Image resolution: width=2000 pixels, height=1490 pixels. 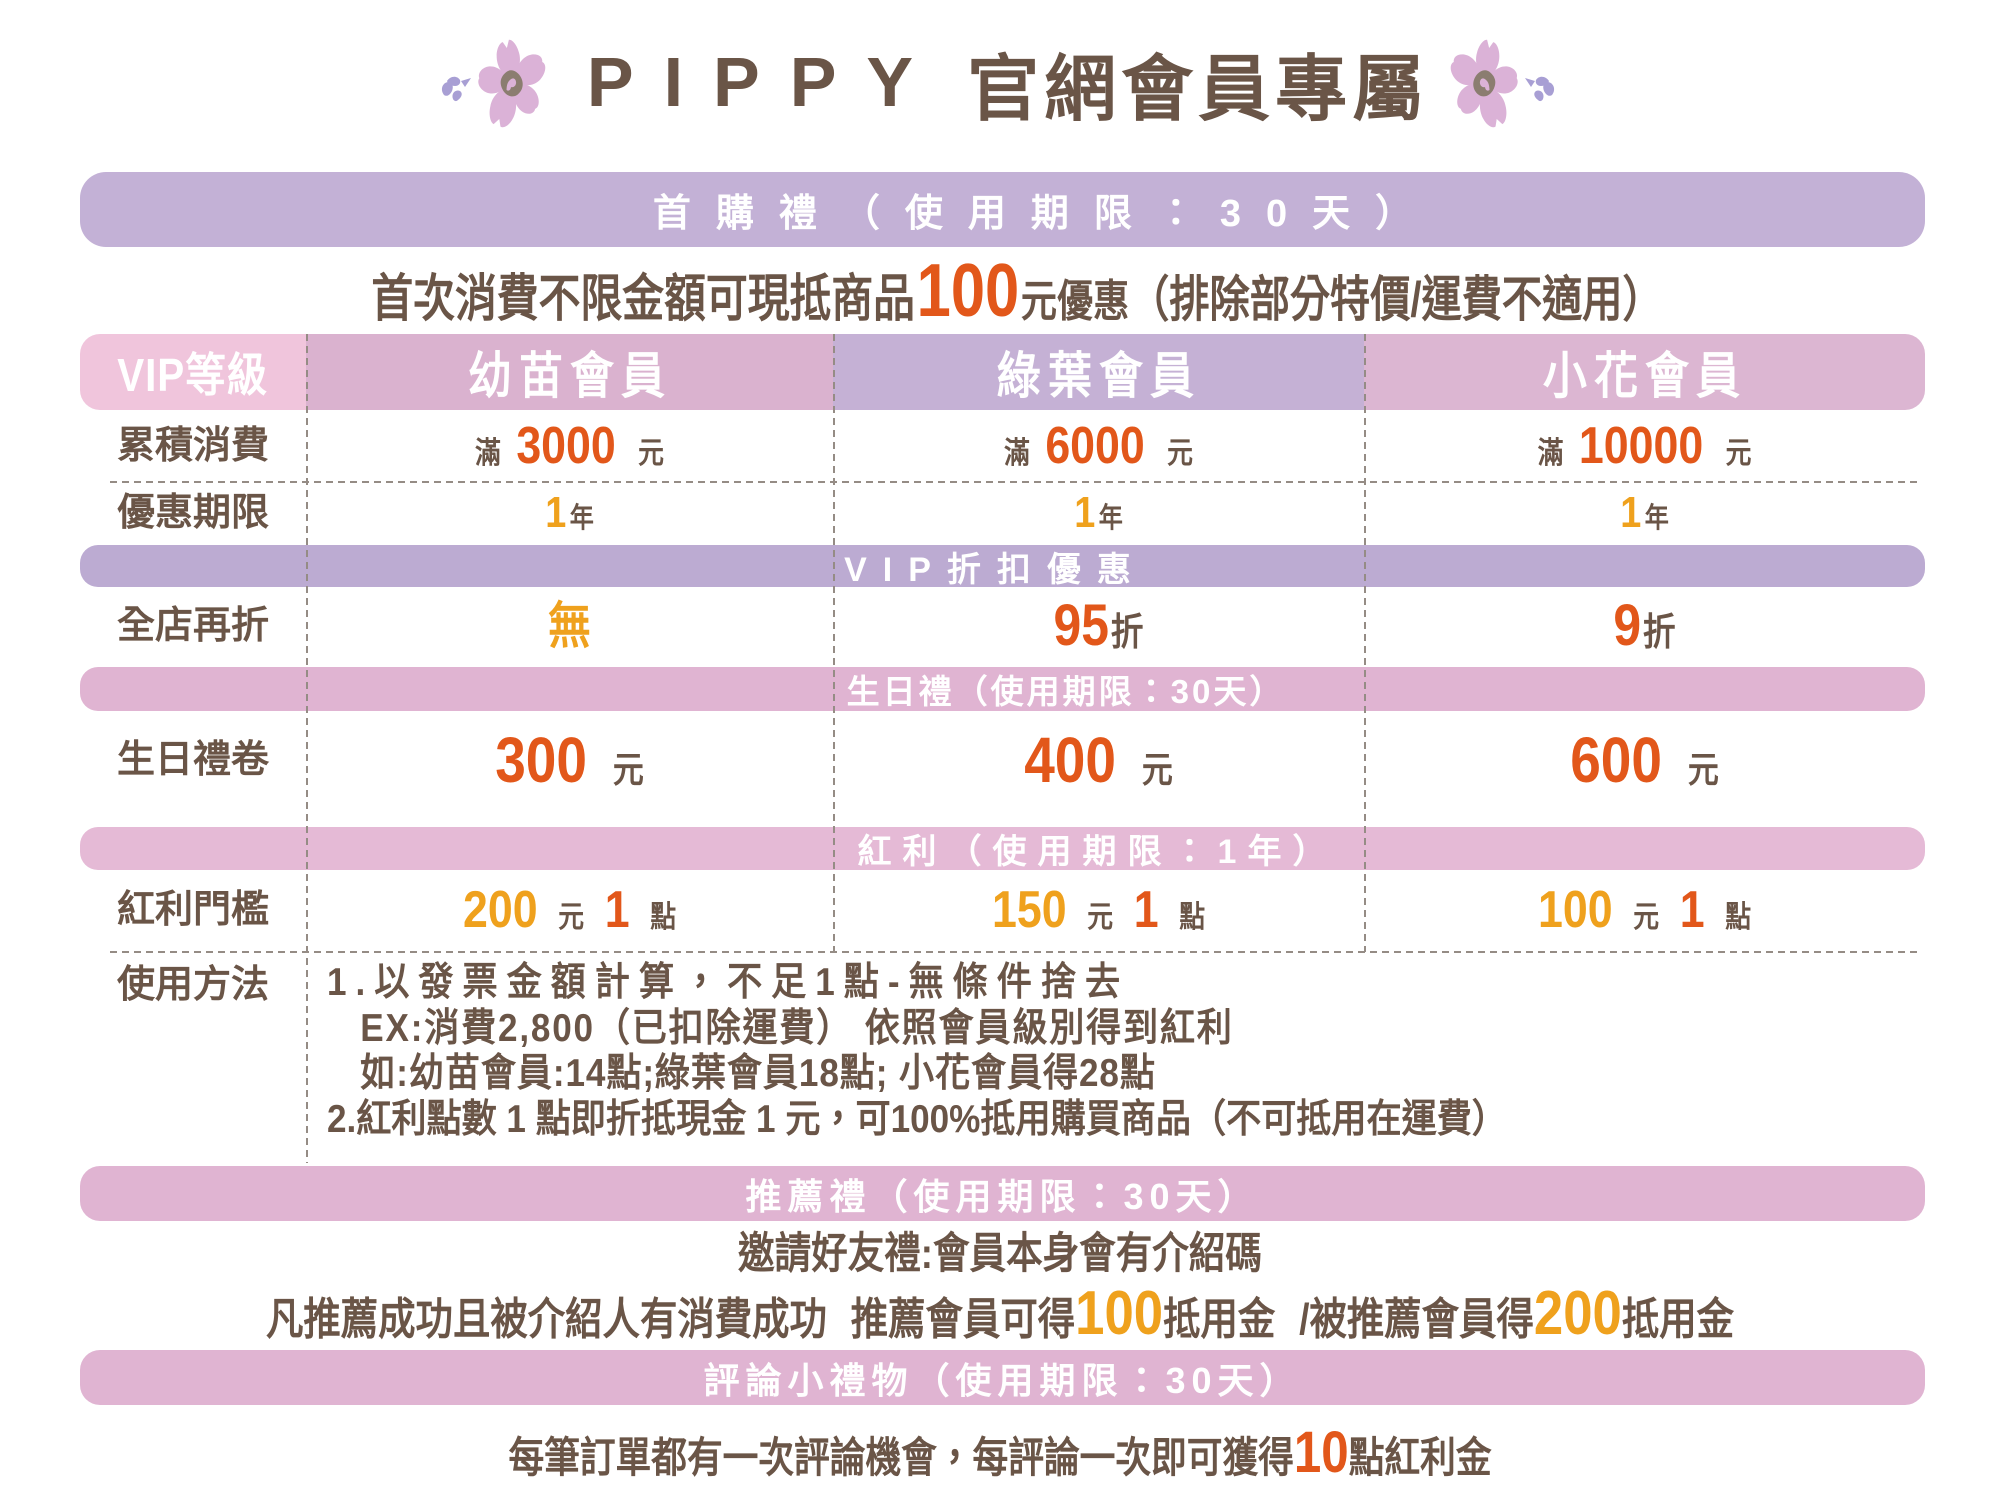 I want to click on cell-spend-flower: 滿 10000 元, so click(x=1644, y=446).